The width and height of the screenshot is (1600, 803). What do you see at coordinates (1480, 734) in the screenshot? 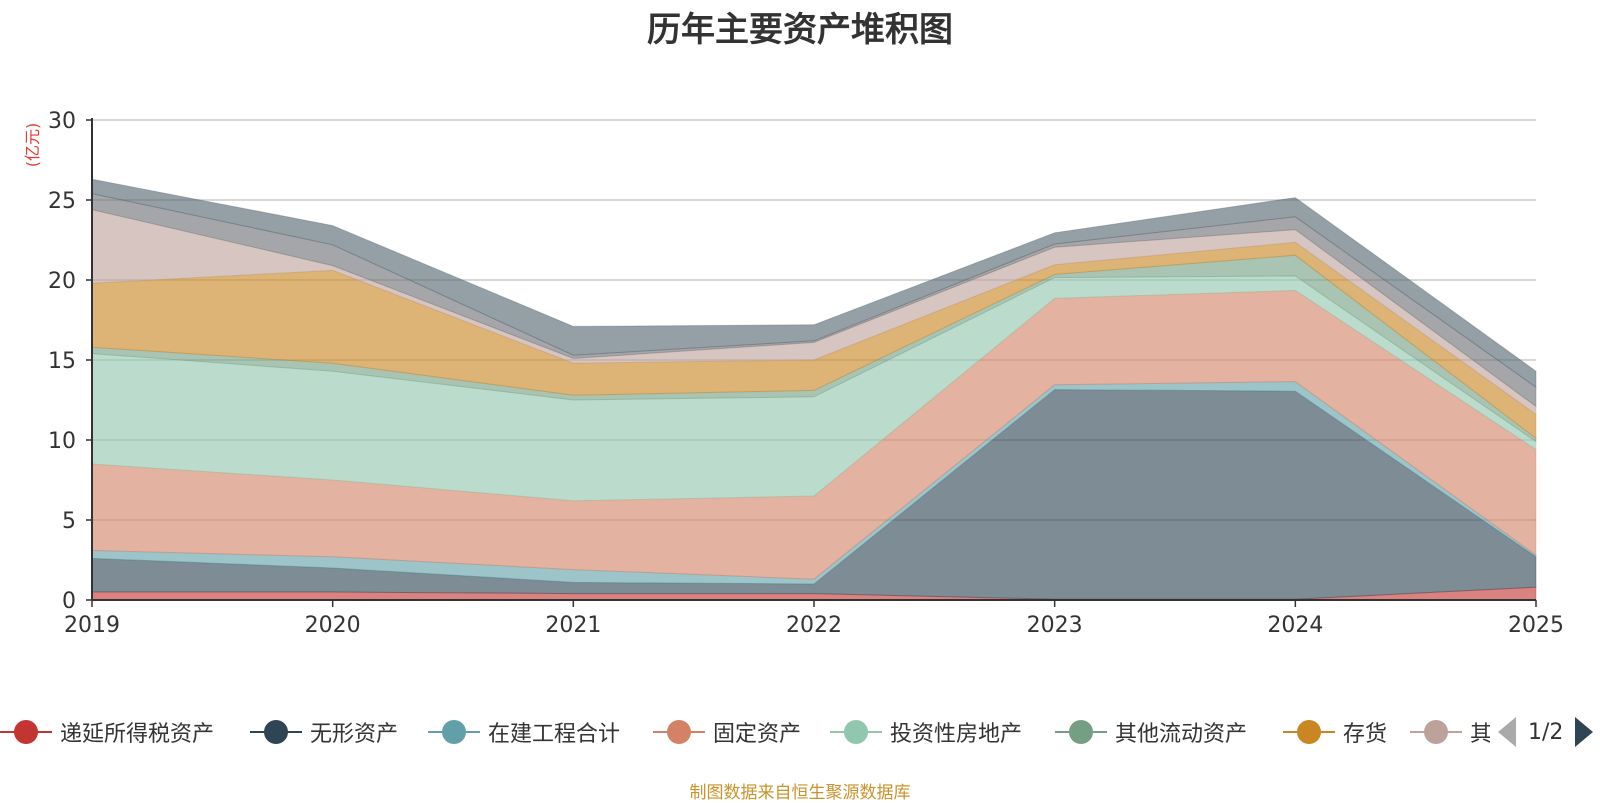
I see `legend-label: 其` at bounding box center [1480, 734].